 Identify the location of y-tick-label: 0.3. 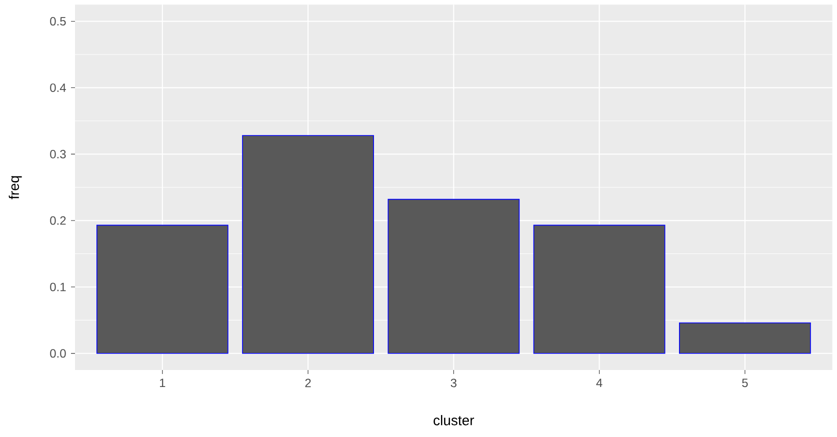
(58, 154).